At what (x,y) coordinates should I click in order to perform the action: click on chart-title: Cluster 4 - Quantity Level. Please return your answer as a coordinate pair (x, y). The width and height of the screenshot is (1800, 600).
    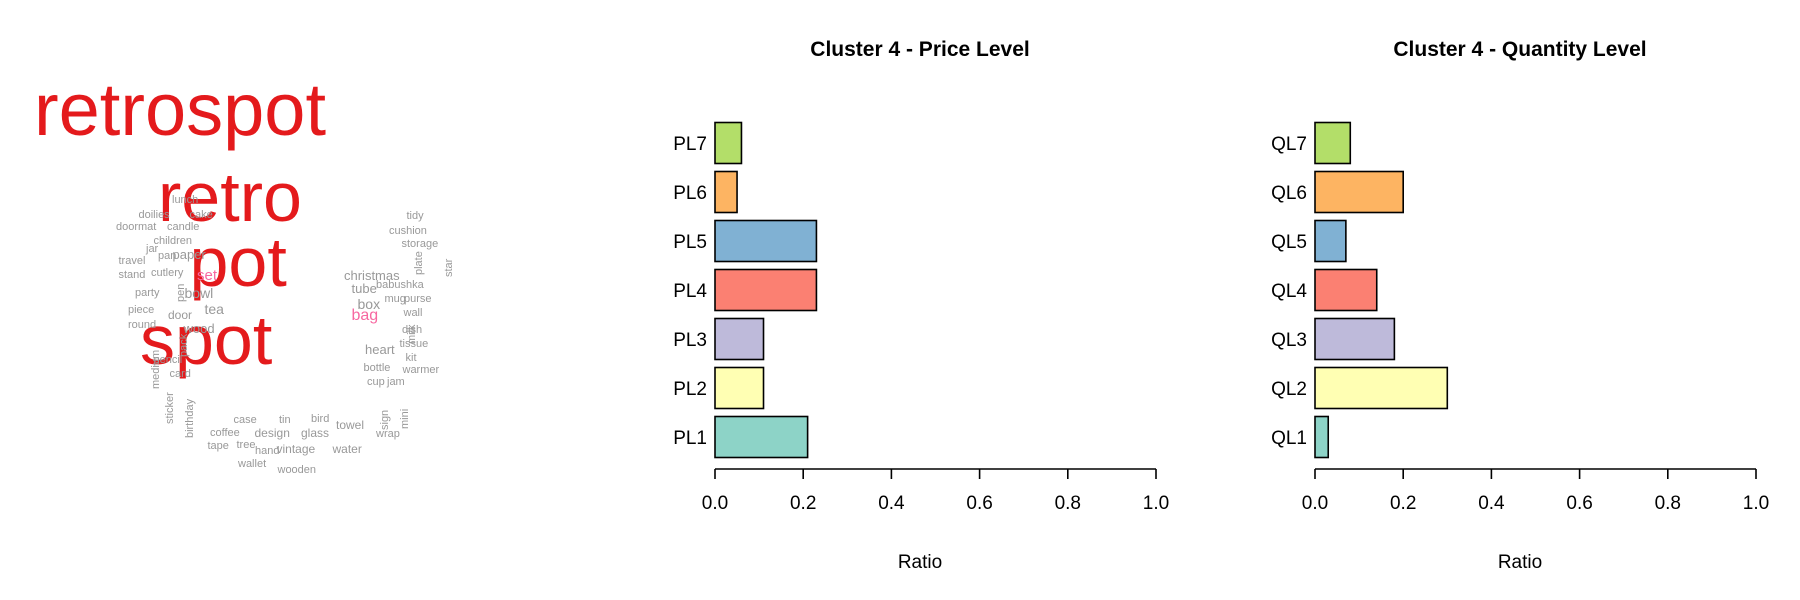
    Looking at the image, I should click on (1519, 49).